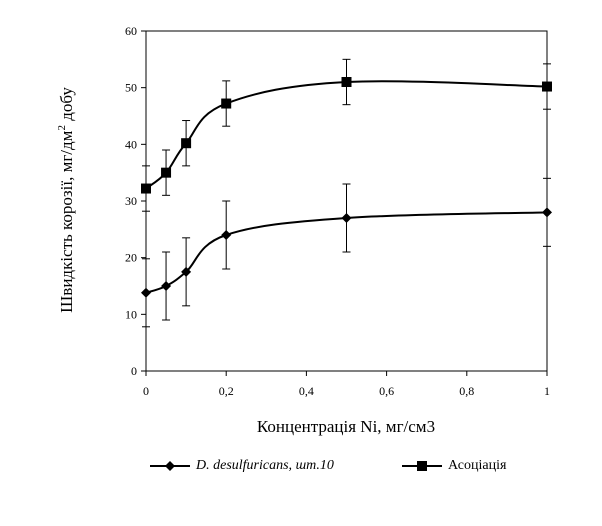 The image size is (602, 526). What do you see at coordinates (477, 465) in the screenshot?
I see `legend-label-association: Асоціація` at bounding box center [477, 465].